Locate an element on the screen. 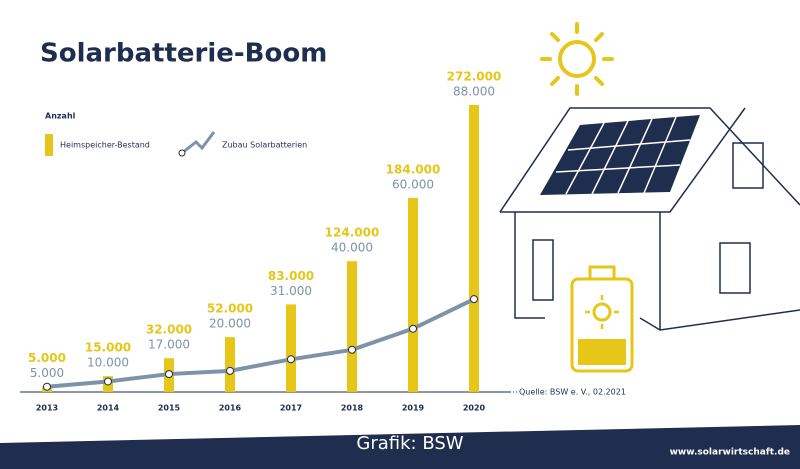  x-tick-label: 2016 is located at coordinates (230, 408).